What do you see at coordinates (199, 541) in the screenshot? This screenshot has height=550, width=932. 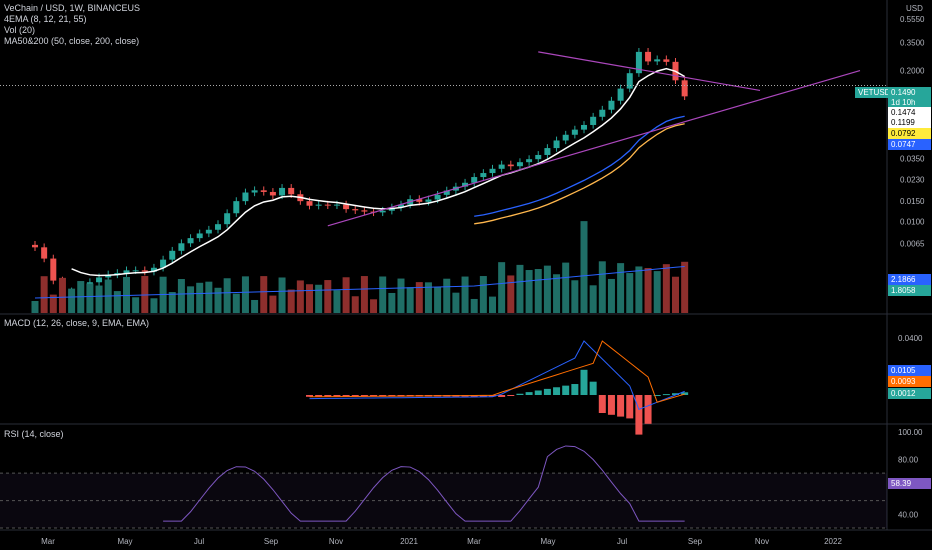 I see `x-tick-label: Jul` at bounding box center [199, 541].